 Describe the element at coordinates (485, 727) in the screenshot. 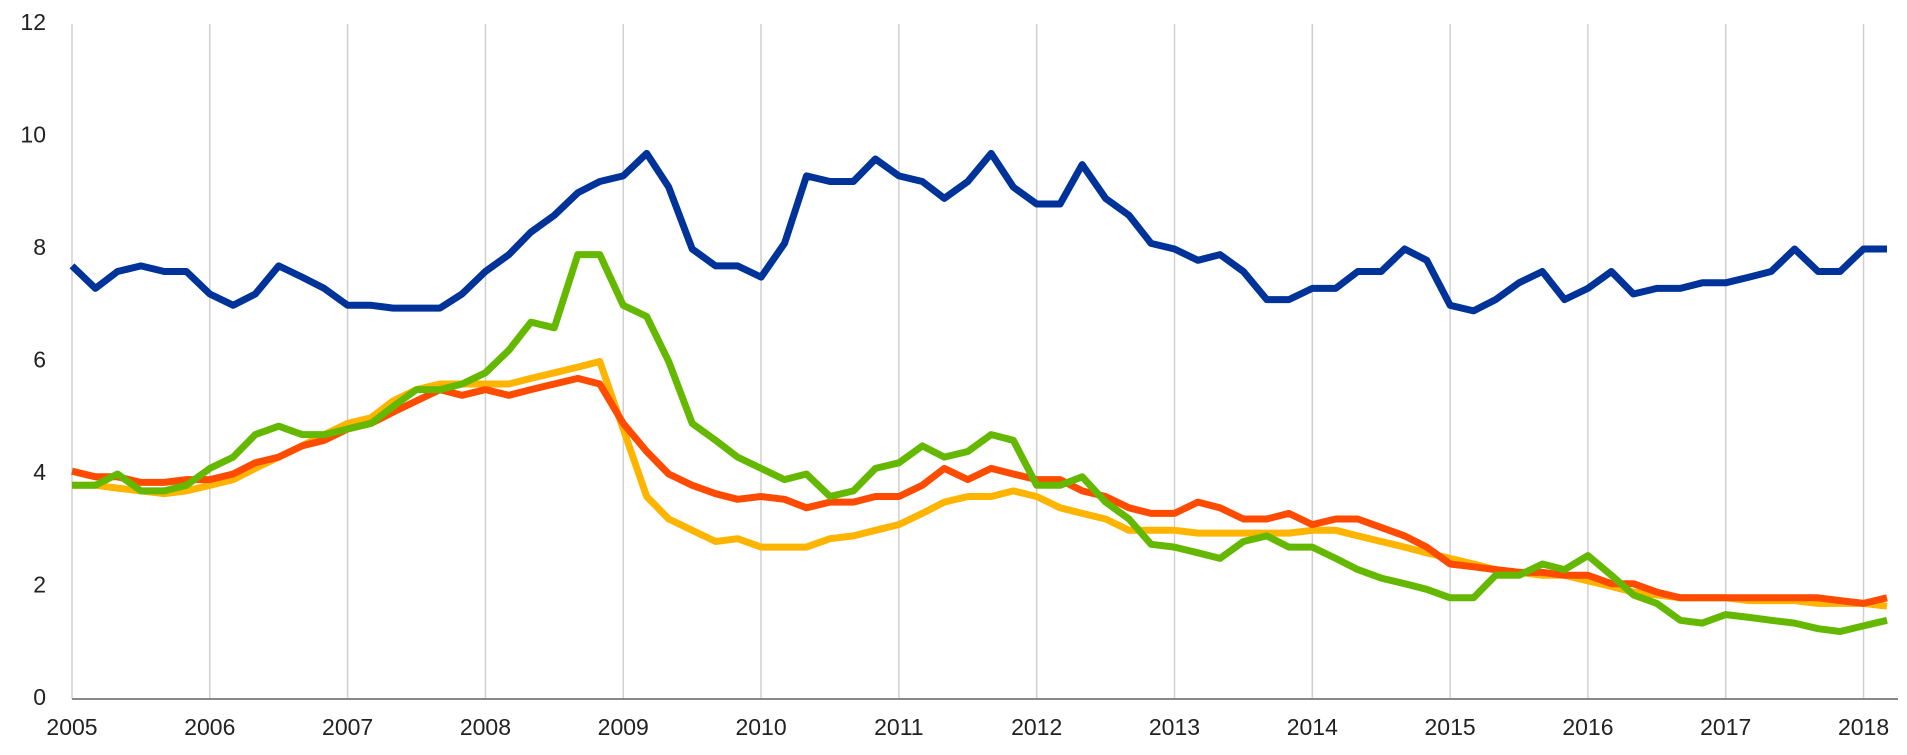

I see `x-tick-label: 2008` at that location.